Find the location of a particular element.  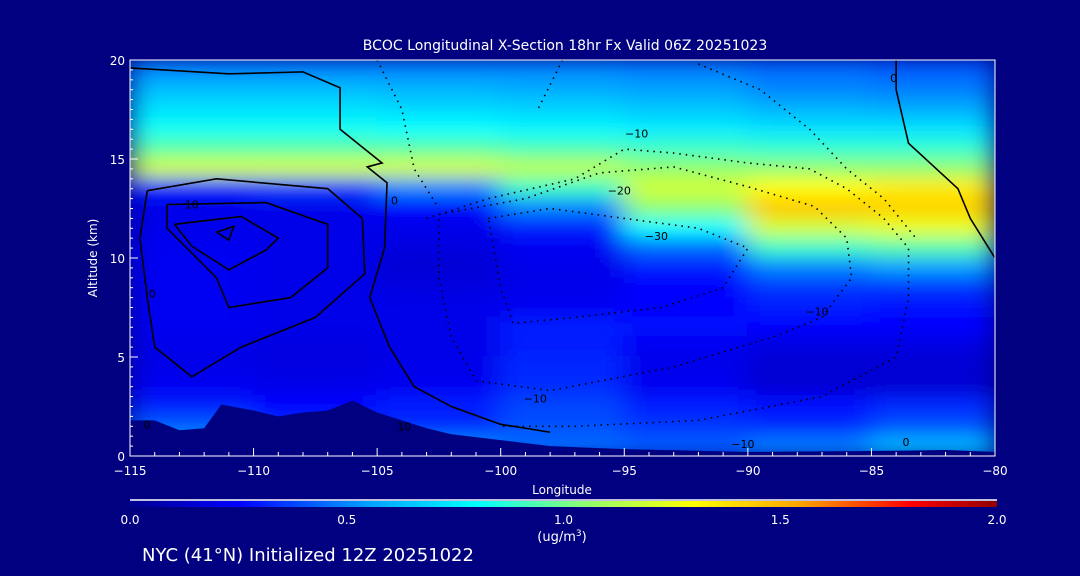

terrain-mask is located at coordinates (562, 428).